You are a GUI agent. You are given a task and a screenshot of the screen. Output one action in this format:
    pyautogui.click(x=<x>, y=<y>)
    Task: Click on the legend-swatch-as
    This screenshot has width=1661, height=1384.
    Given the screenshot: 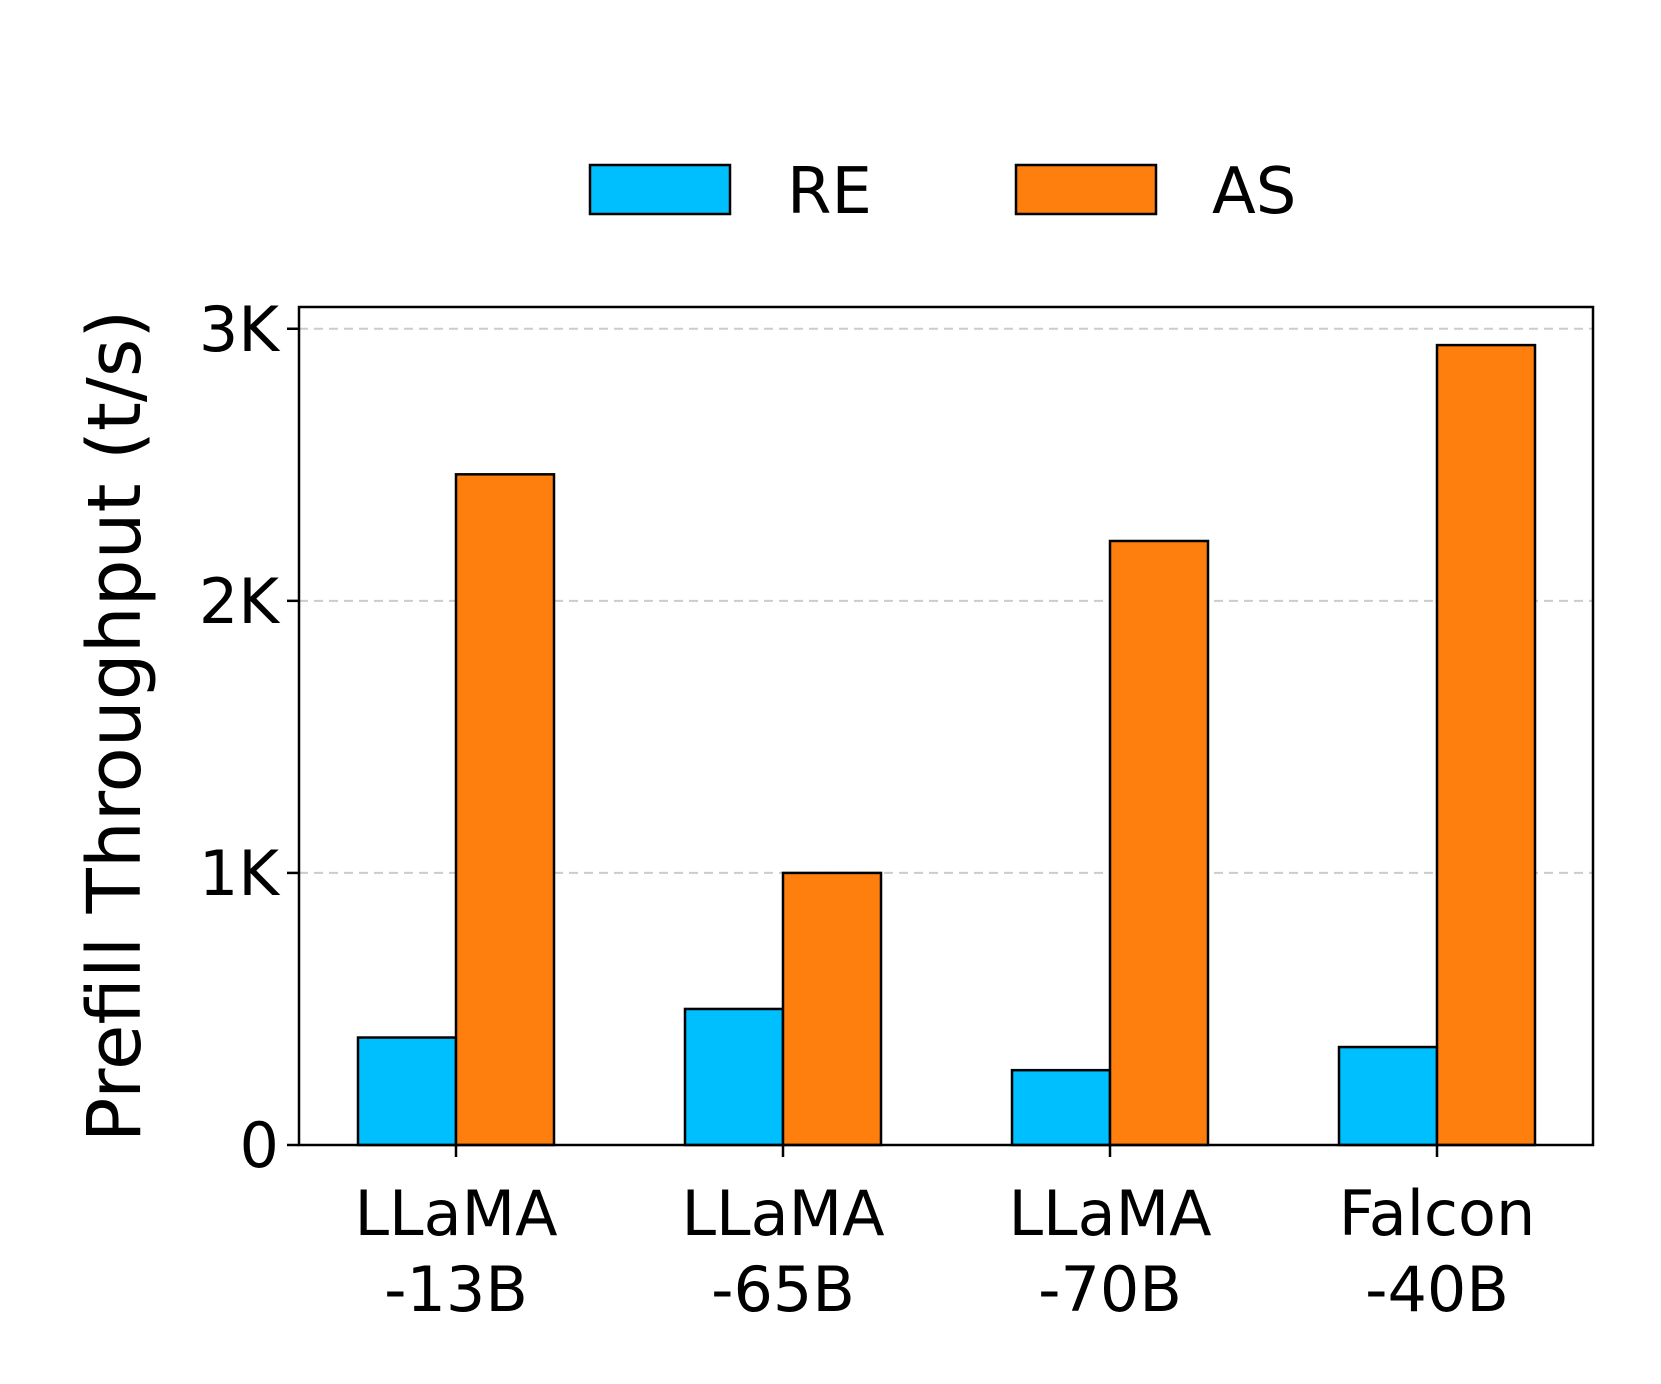 What is the action you would take?
    pyautogui.click(x=1086, y=189)
    